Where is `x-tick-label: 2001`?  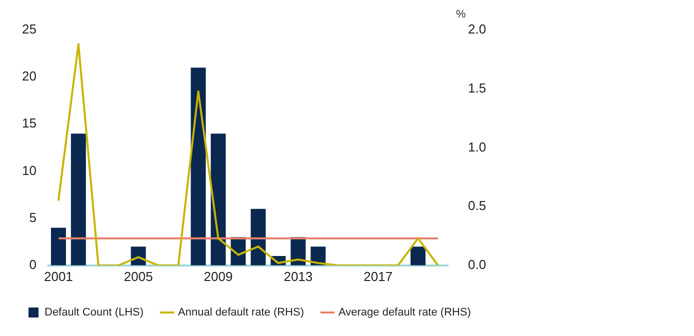 x-tick-label: 2001 is located at coordinates (58, 276).